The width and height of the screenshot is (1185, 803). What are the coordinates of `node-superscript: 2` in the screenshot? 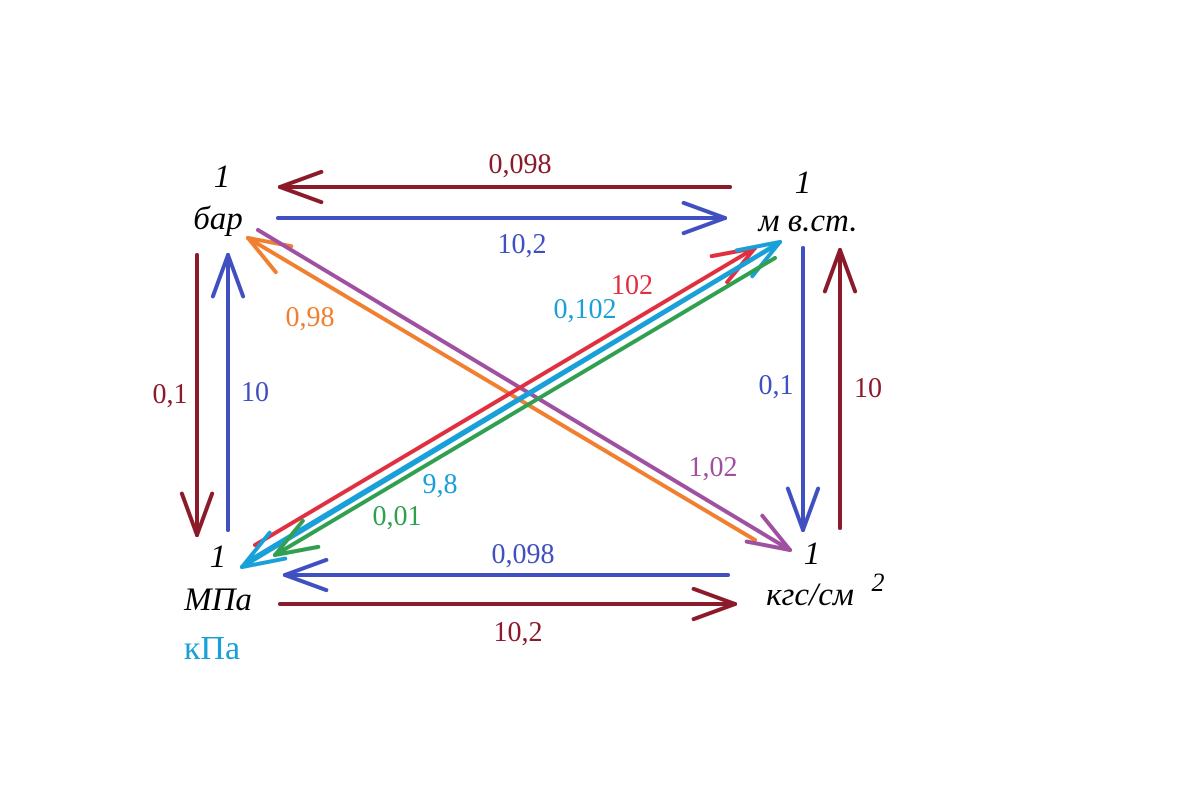 It's located at (878, 582).